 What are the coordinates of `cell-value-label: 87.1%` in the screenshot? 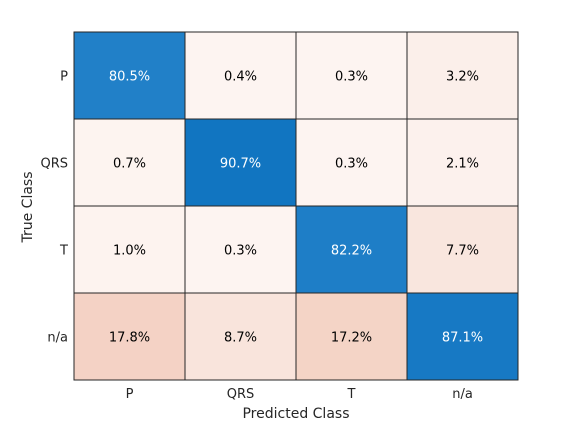 It's located at (462, 338).